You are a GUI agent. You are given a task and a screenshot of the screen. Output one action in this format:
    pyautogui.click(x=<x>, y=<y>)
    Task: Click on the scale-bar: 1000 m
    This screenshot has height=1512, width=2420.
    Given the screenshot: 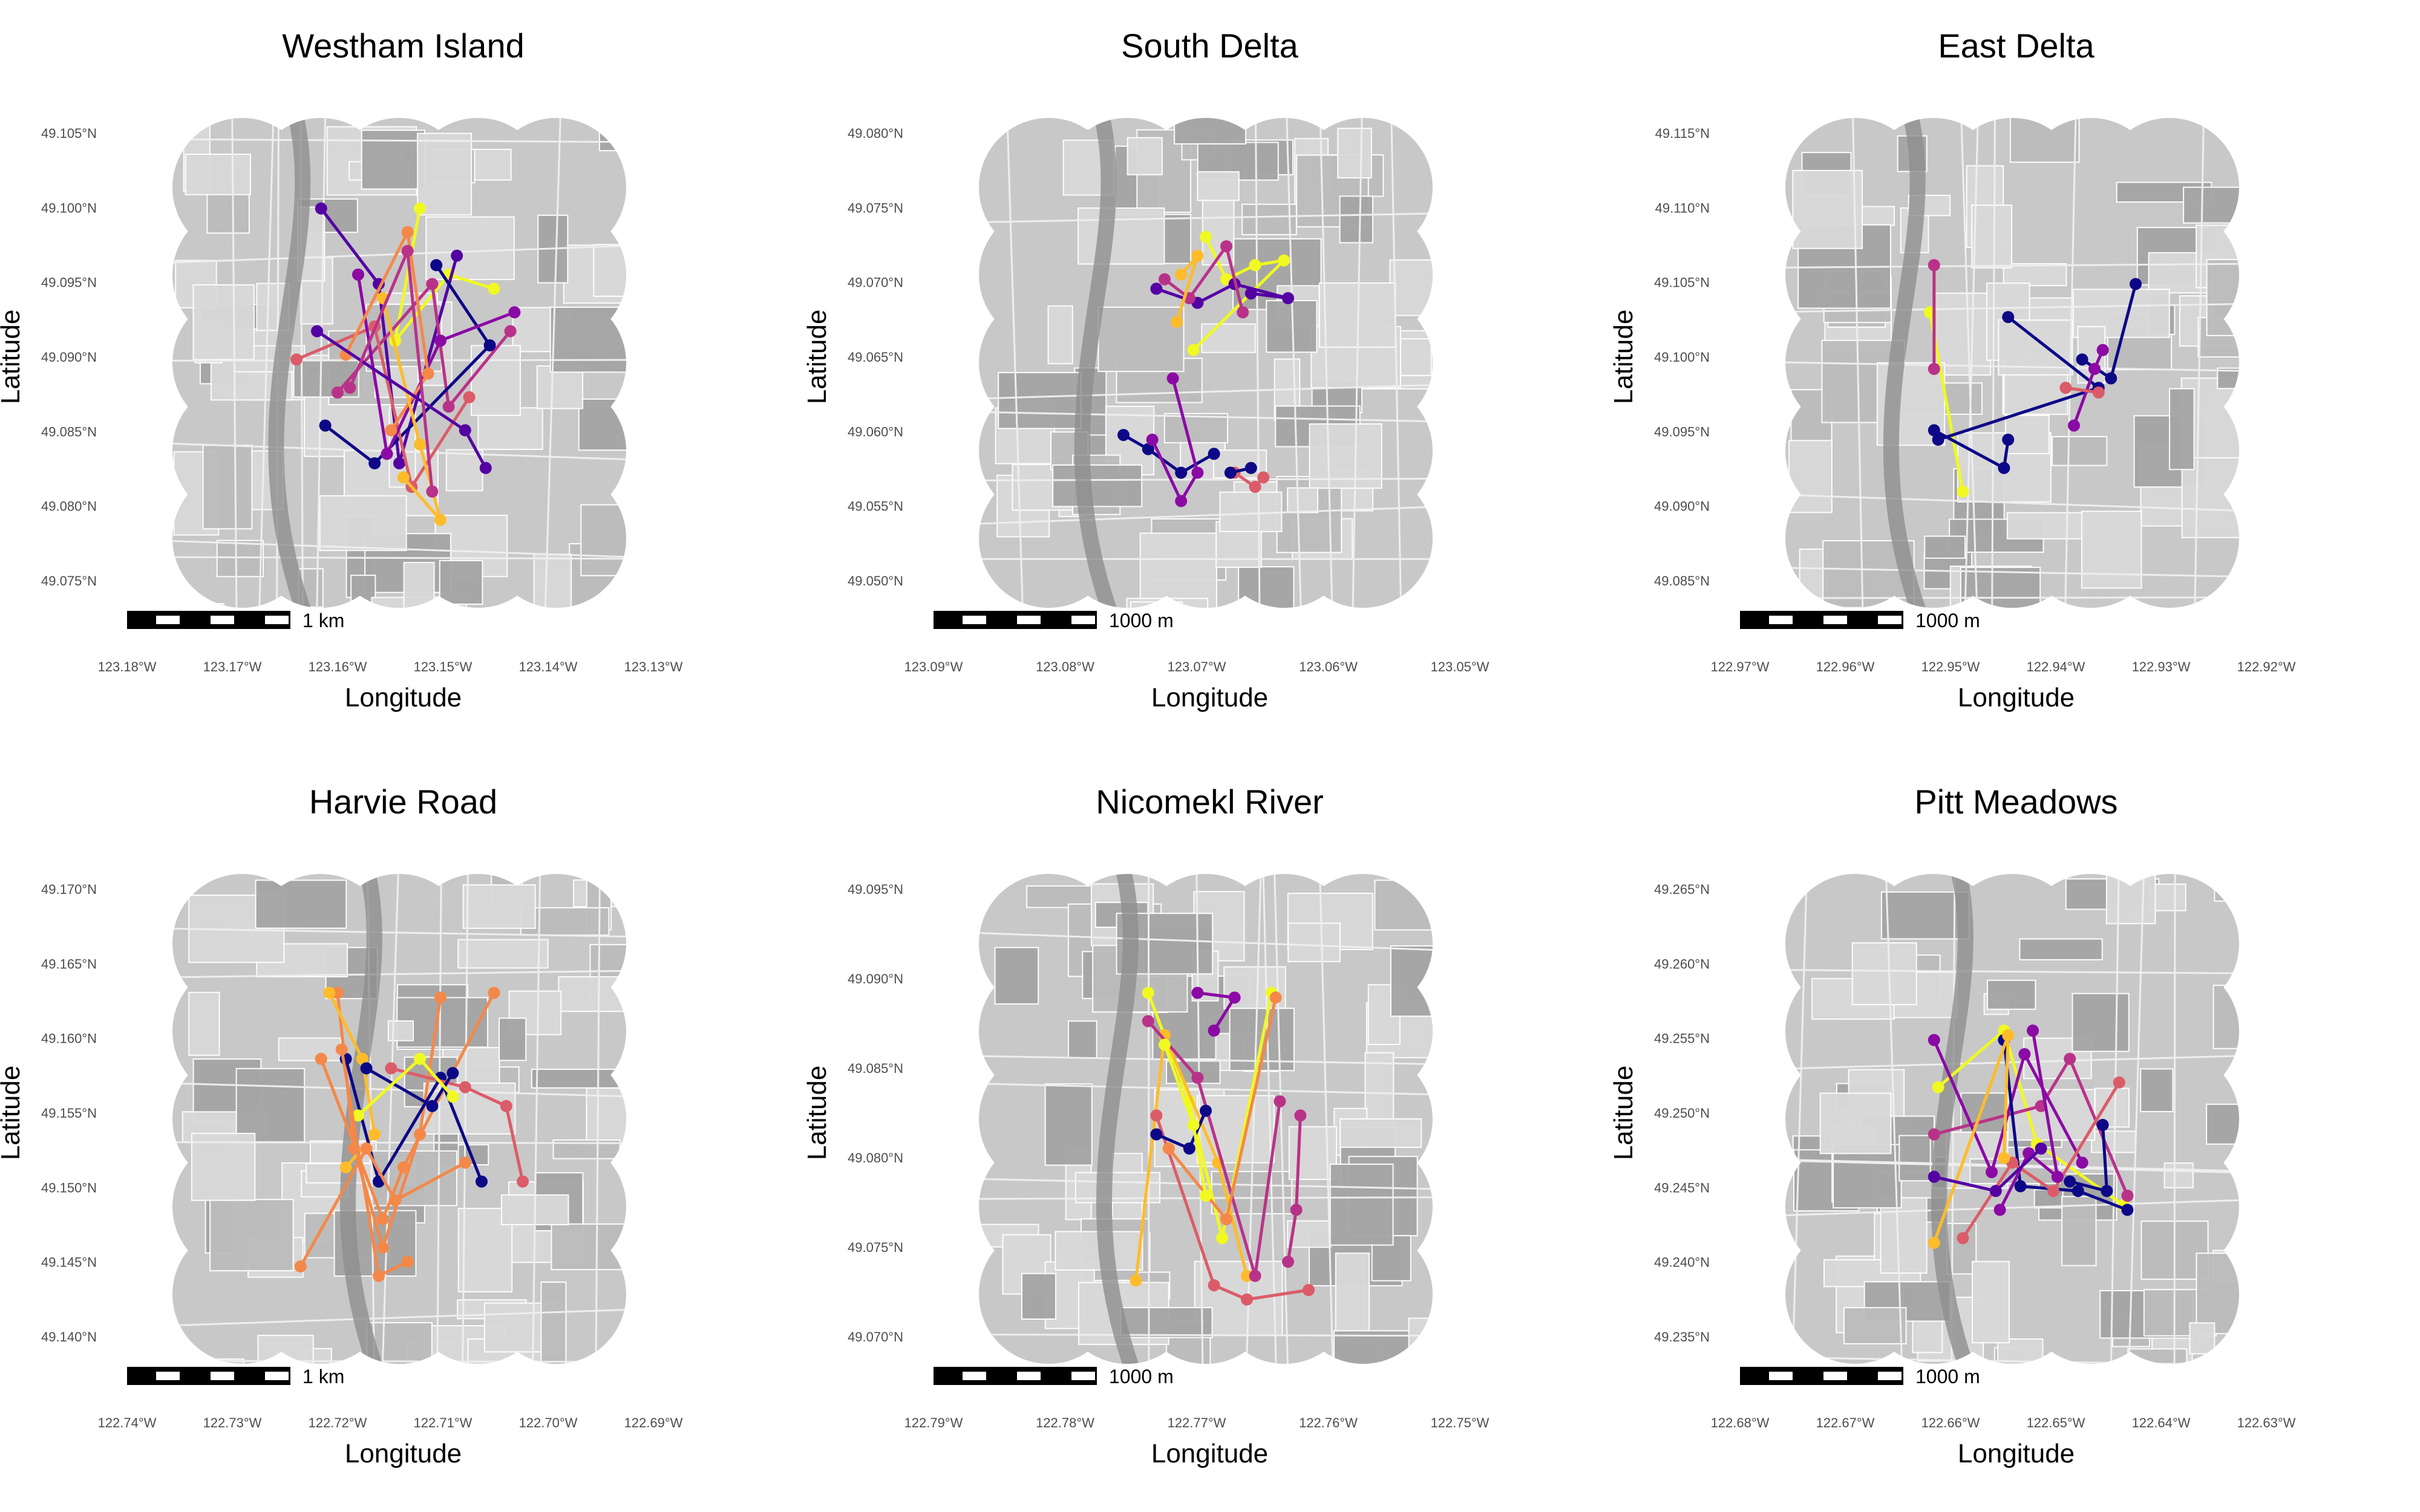 What is the action you would take?
    pyautogui.click(x=1054, y=1376)
    